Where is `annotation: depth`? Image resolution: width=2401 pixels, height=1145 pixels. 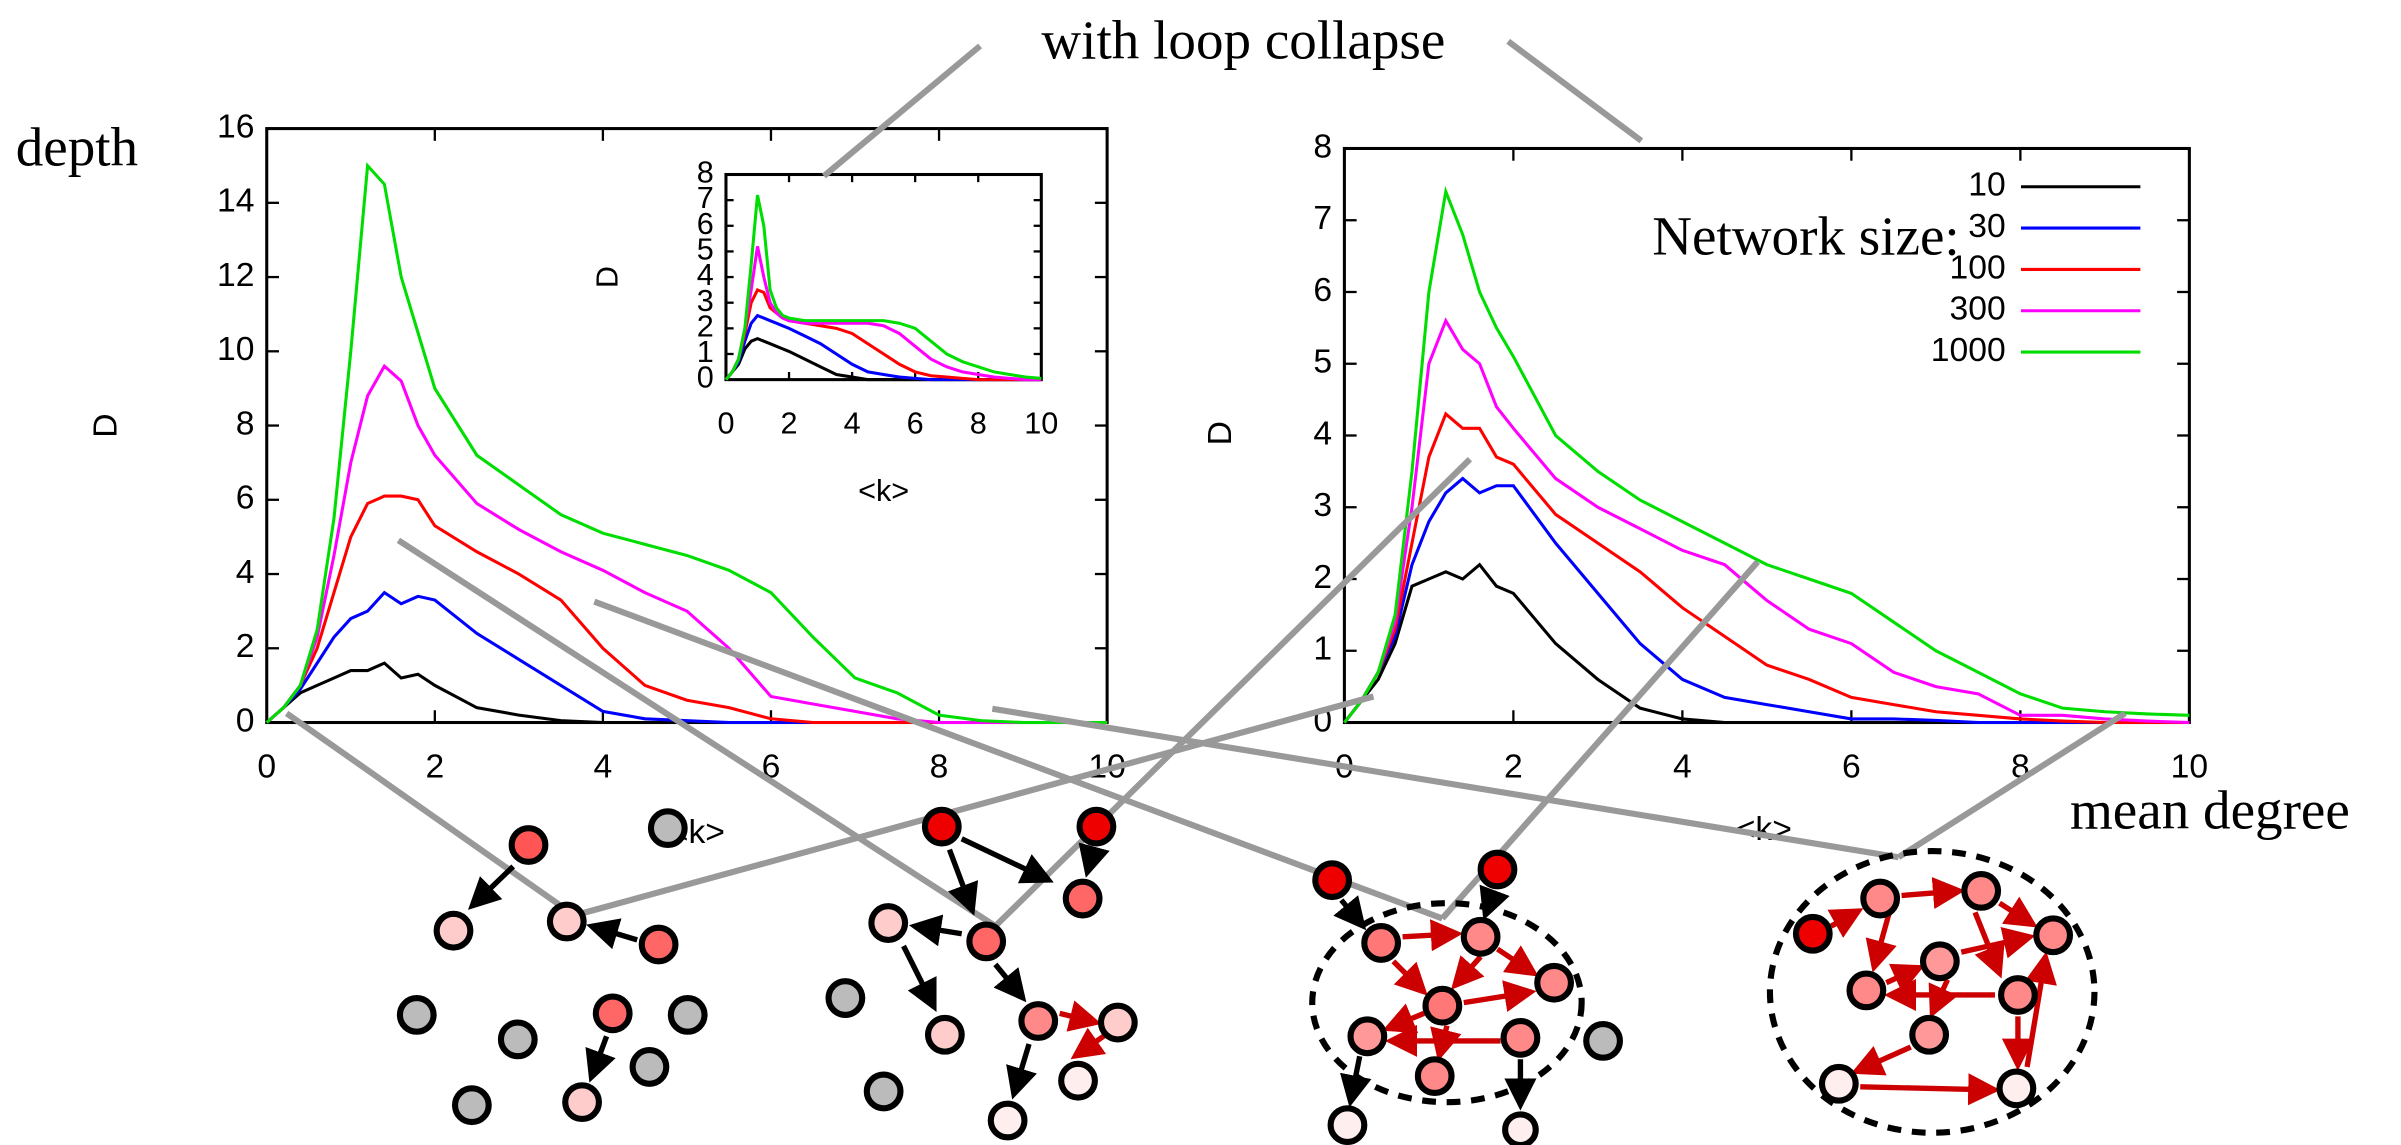
annotation: depth is located at coordinates (77, 147).